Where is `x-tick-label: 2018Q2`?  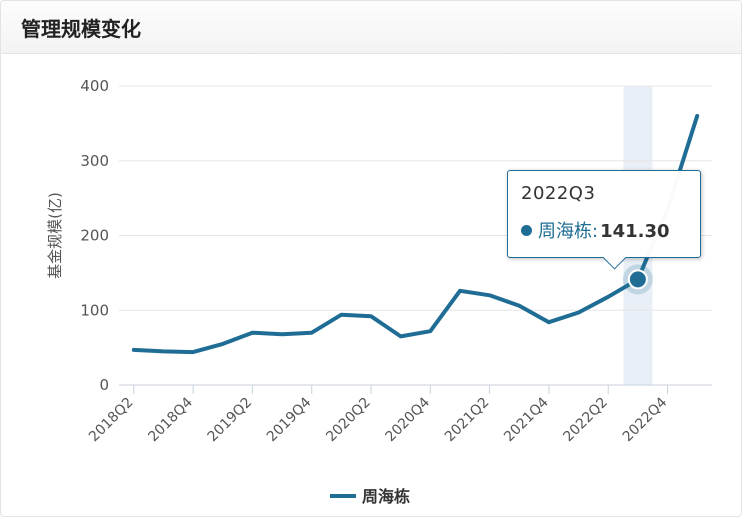 x-tick-label: 2018Q2 is located at coordinates (111, 420).